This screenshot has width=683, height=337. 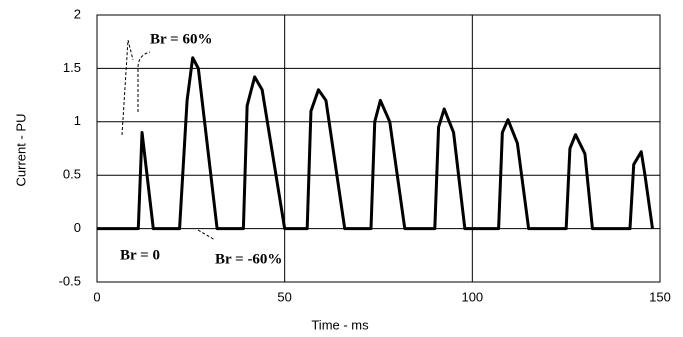 What do you see at coordinates (660, 296) in the screenshot?
I see `x-tick-label: 150` at bounding box center [660, 296].